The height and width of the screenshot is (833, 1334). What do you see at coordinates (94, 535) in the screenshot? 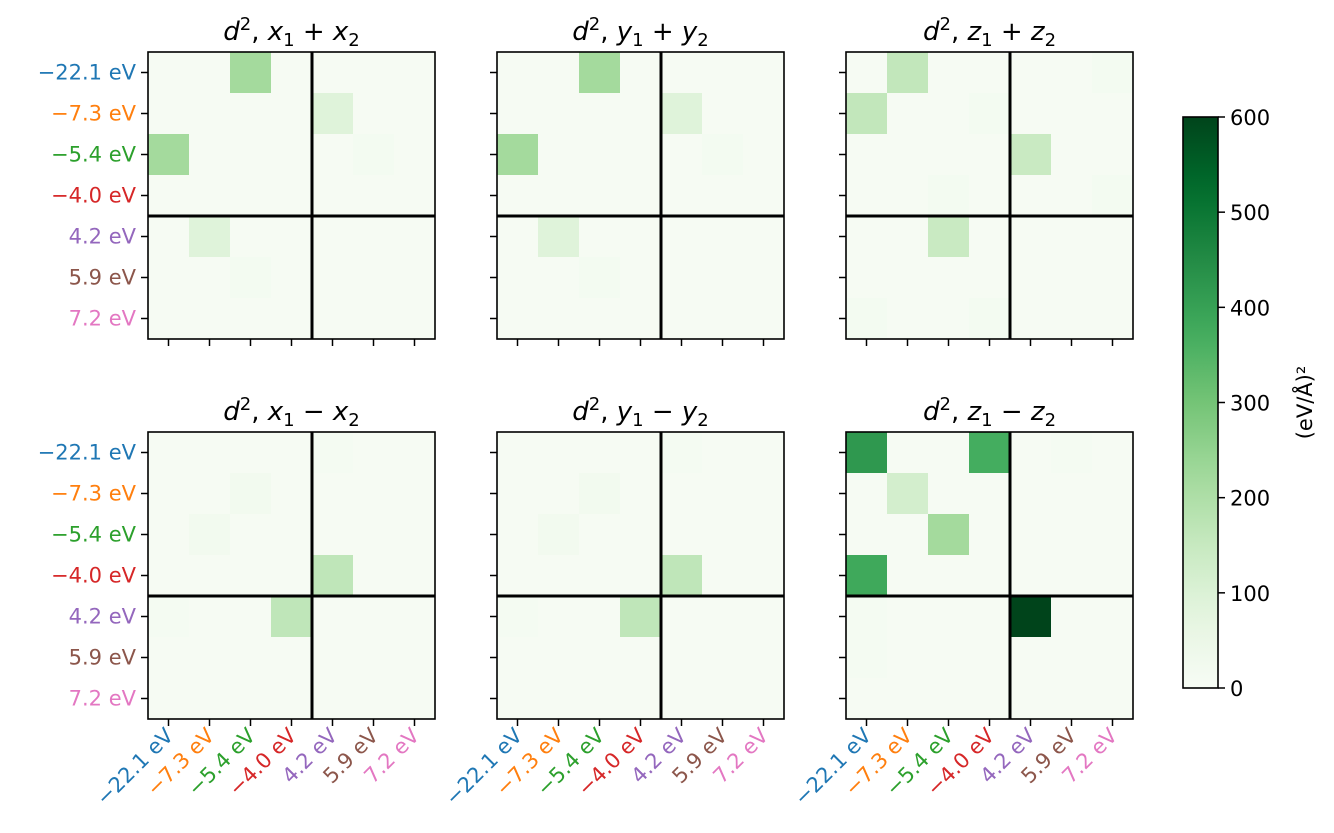
I see `y-tick-label: −5.4 eV` at bounding box center [94, 535].